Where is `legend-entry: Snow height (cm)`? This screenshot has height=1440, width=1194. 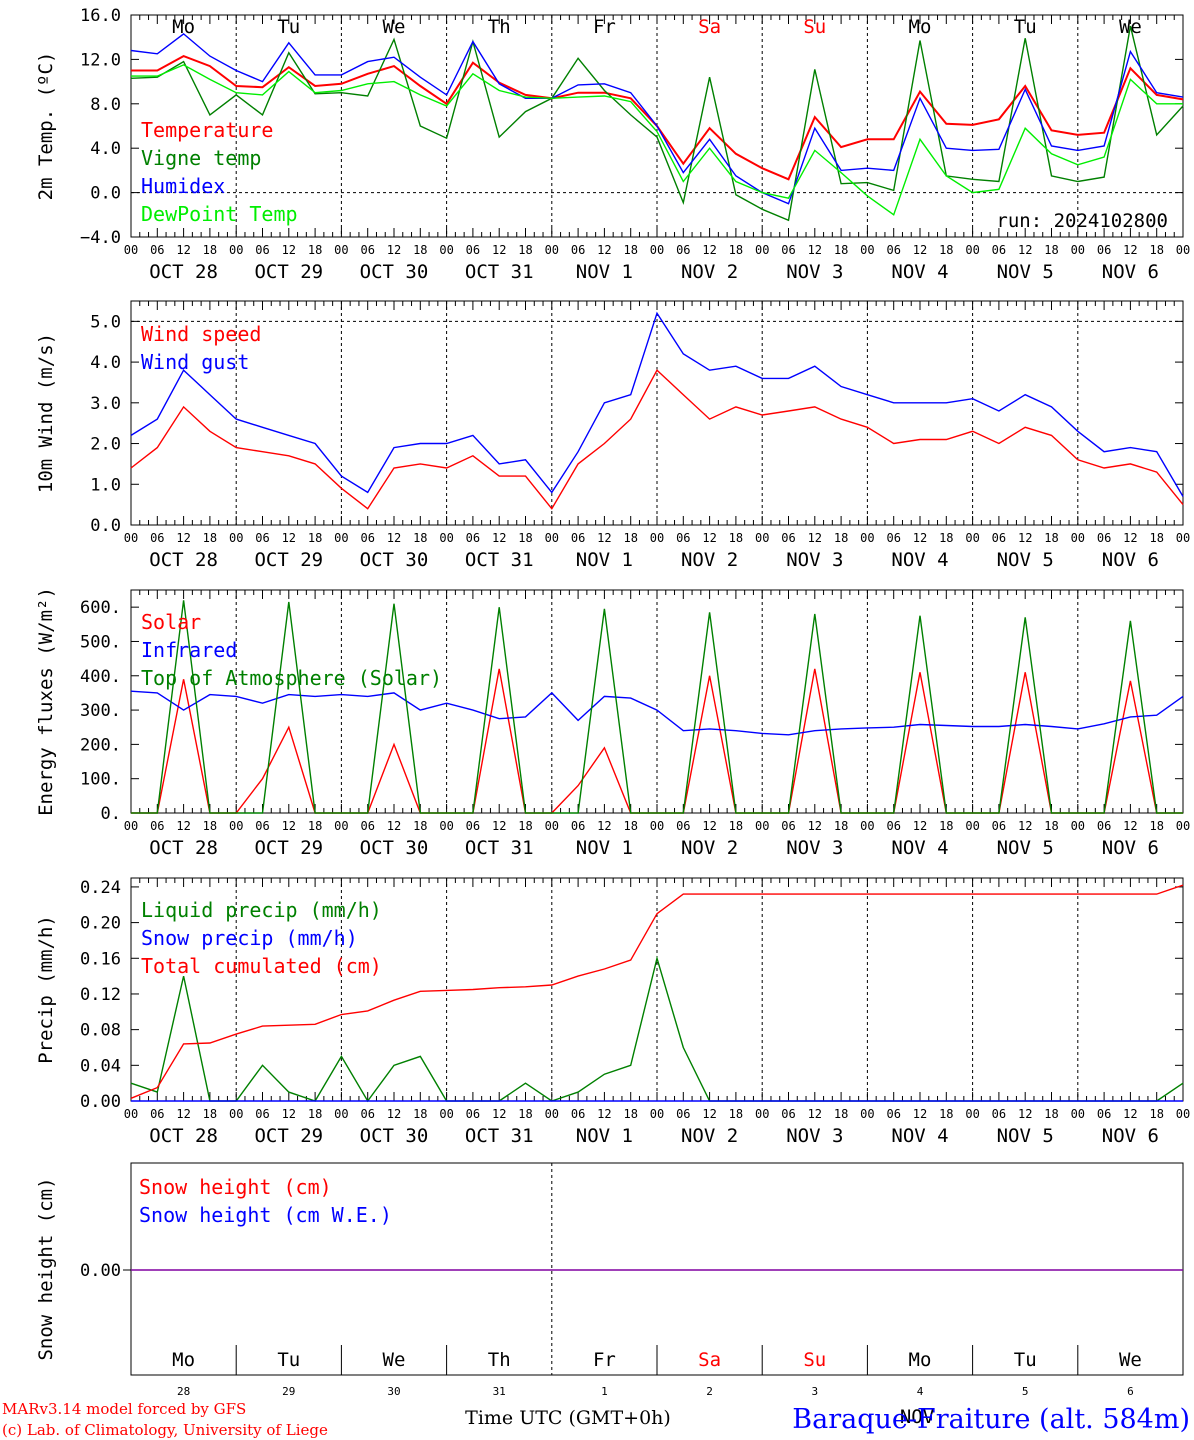
legend-entry: Snow height (cm) is located at coordinates (235, 1187).